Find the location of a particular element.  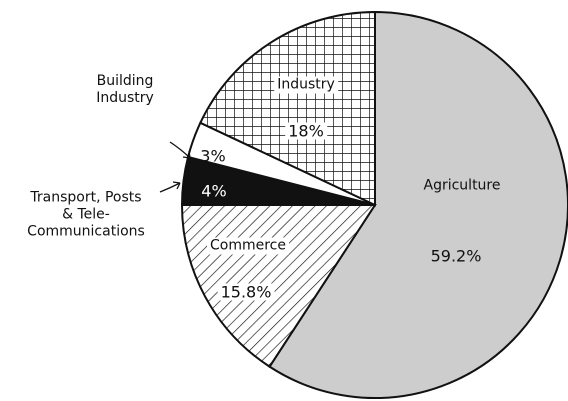

value-label: 18% is located at coordinates (306, 131).